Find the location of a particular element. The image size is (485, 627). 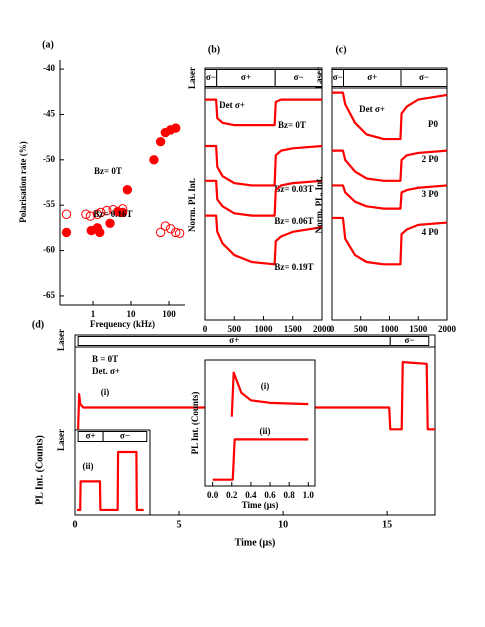

x-tick-label: 0.0 is located at coordinates (213, 495).